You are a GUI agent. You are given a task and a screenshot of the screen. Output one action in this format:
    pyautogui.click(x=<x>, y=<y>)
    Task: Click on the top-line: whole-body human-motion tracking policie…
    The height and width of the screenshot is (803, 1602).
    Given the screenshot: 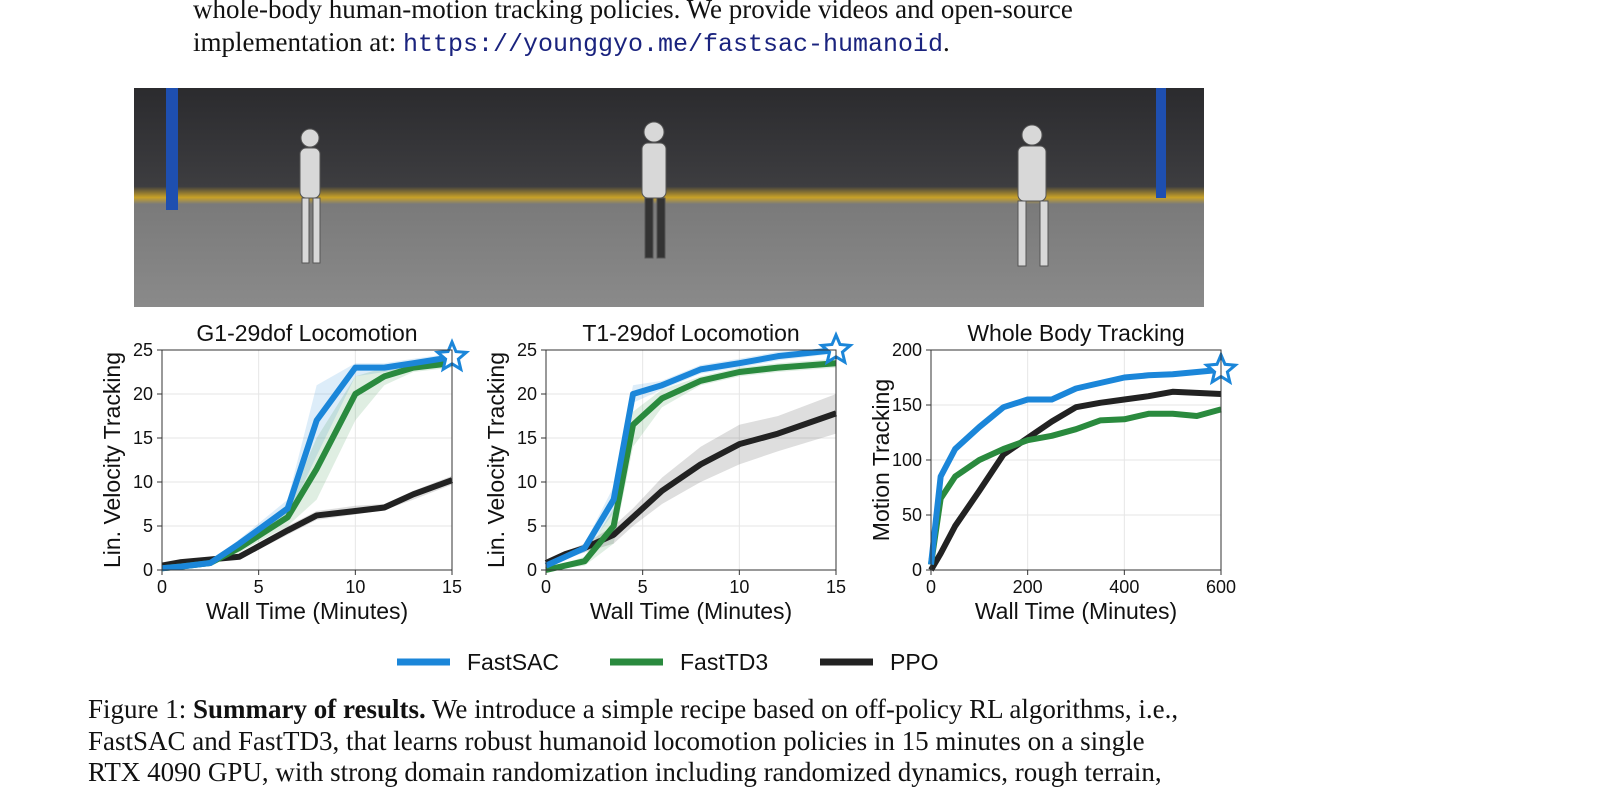 What is the action you would take?
    pyautogui.click(x=633, y=12)
    